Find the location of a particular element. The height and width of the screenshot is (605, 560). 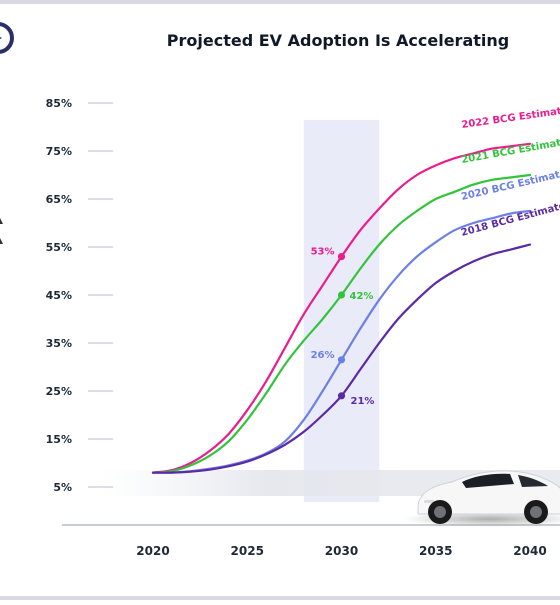

y-tick-label: 35% is located at coordinates (59, 343).